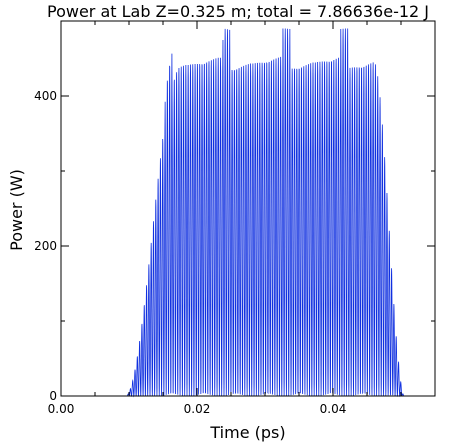 The width and height of the screenshot is (456, 448). I want to click on x-tick-label: 0.00, so click(61, 409).